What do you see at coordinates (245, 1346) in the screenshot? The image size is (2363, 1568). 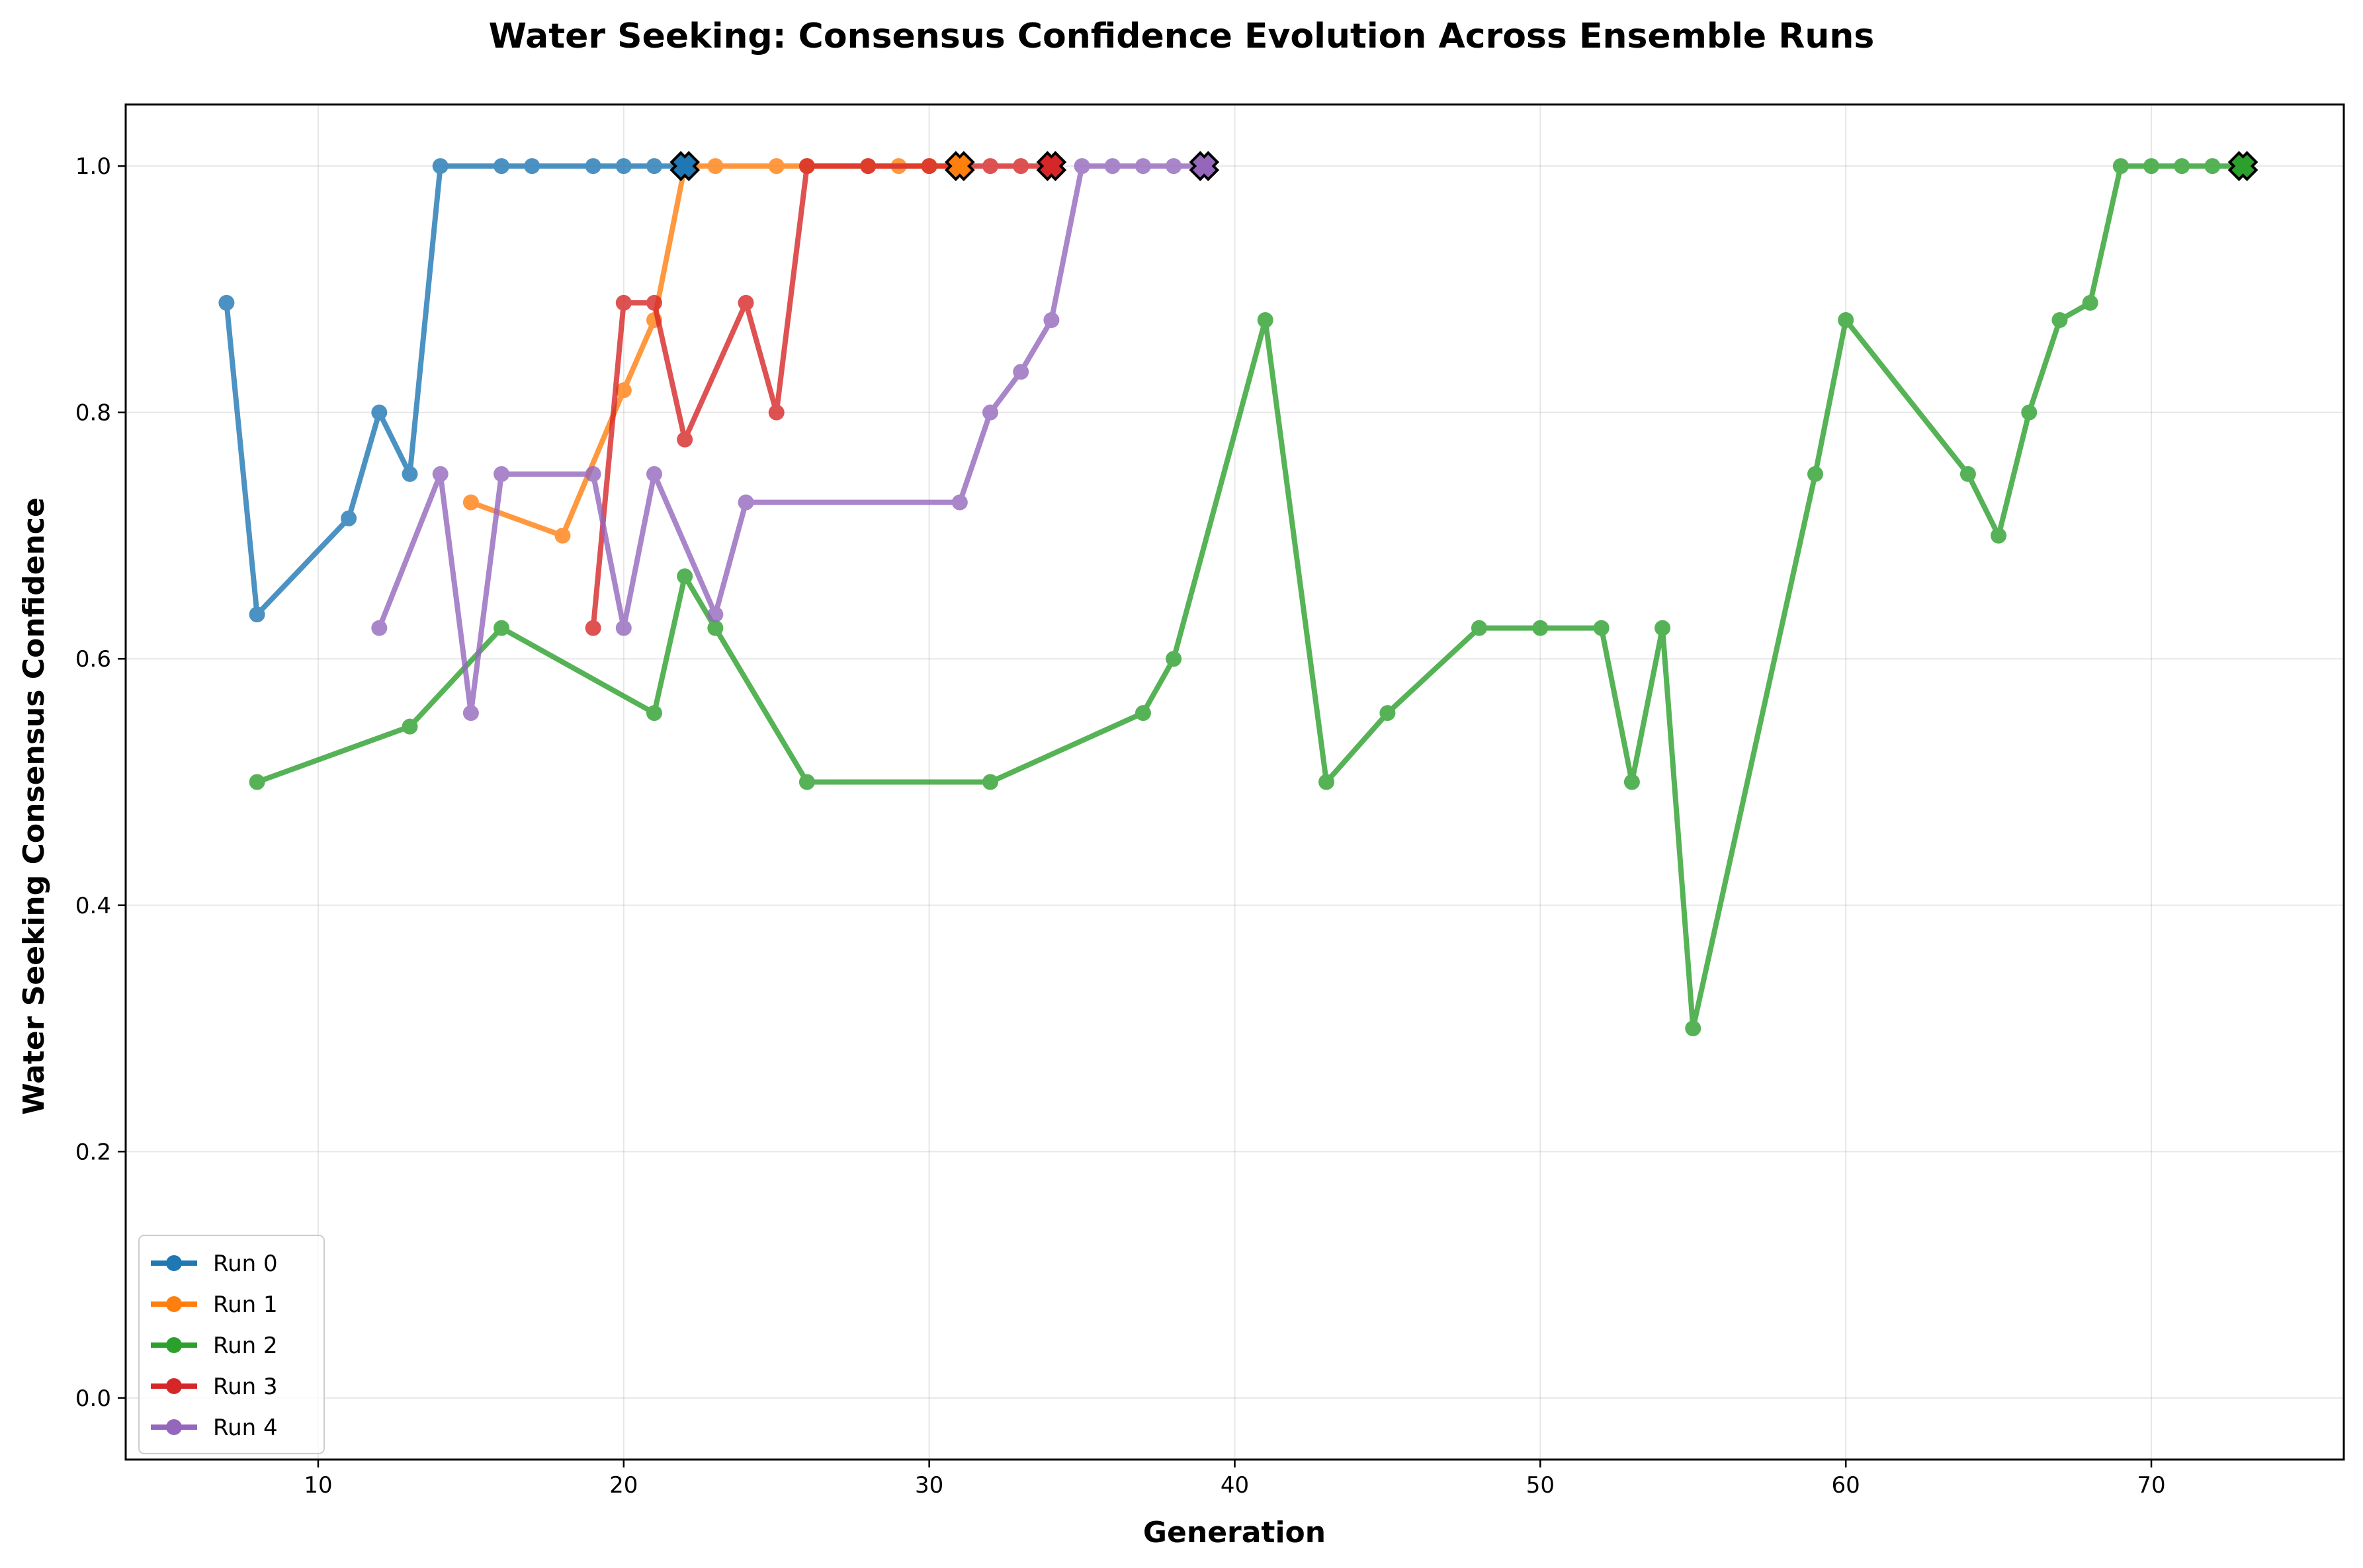 I see `legend-label: Run 2` at bounding box center [245, 1346].